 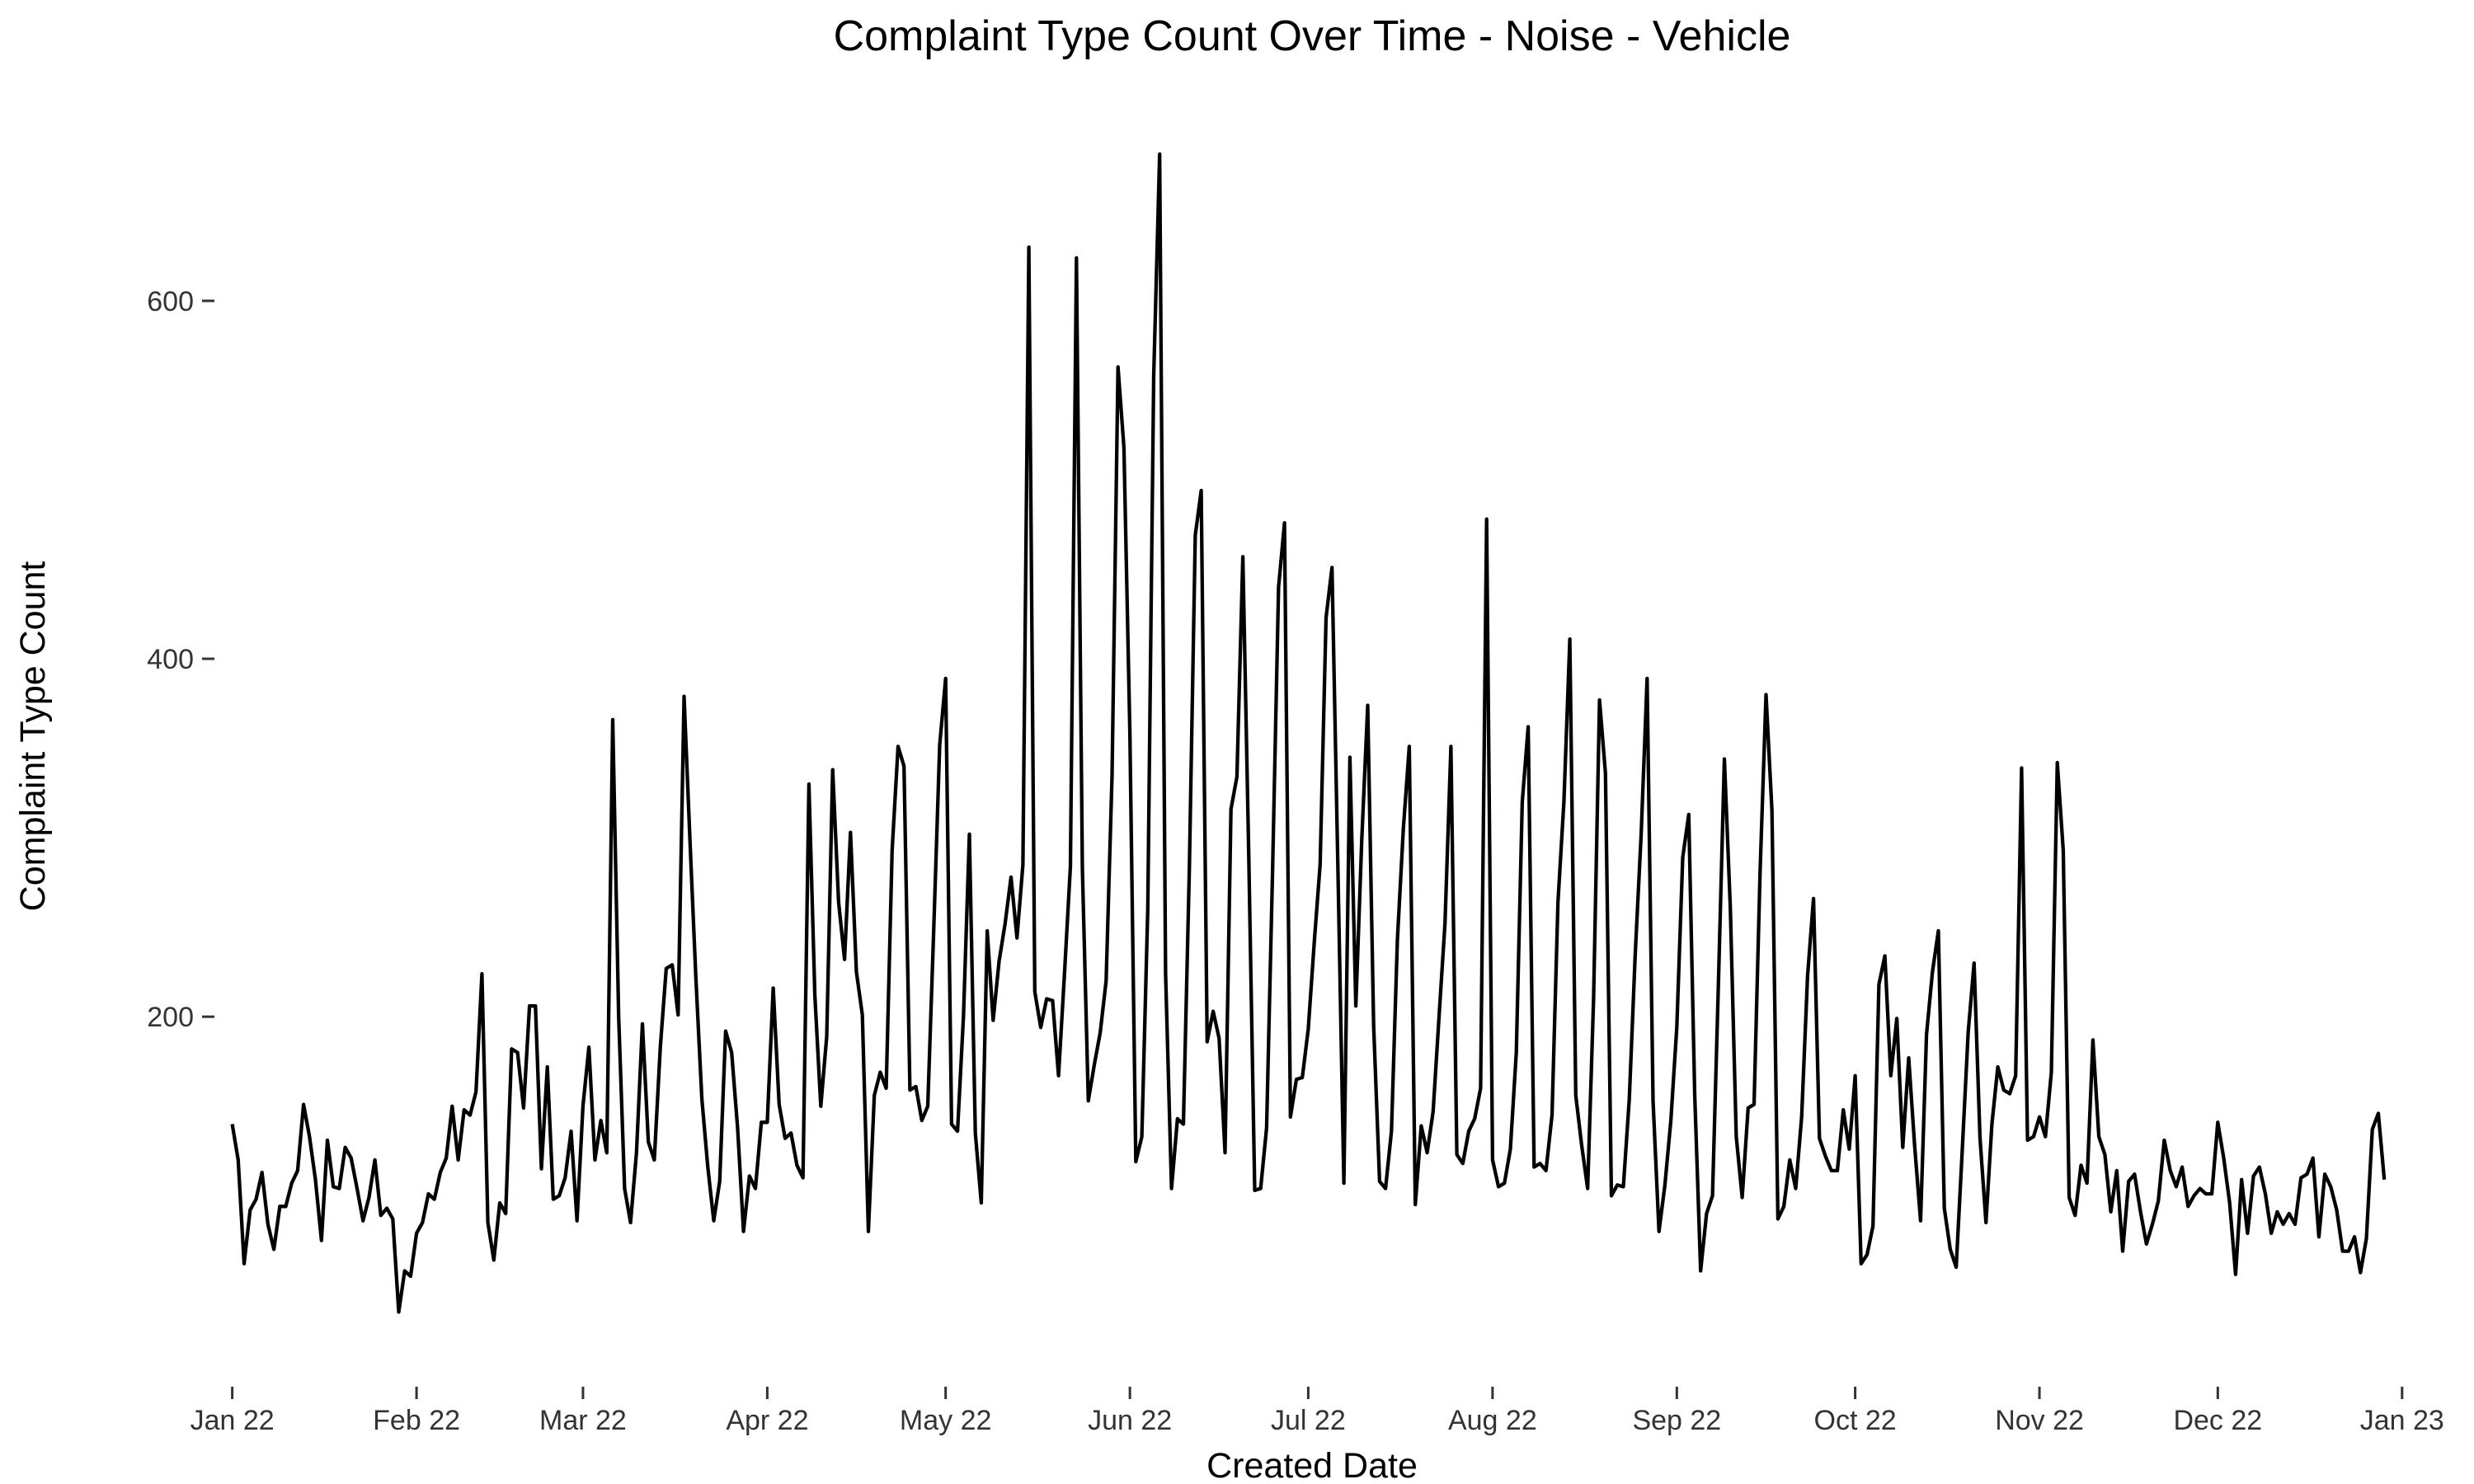 I want to click on x-tick-label: Jul 22, so click(x=1308, y=1420).